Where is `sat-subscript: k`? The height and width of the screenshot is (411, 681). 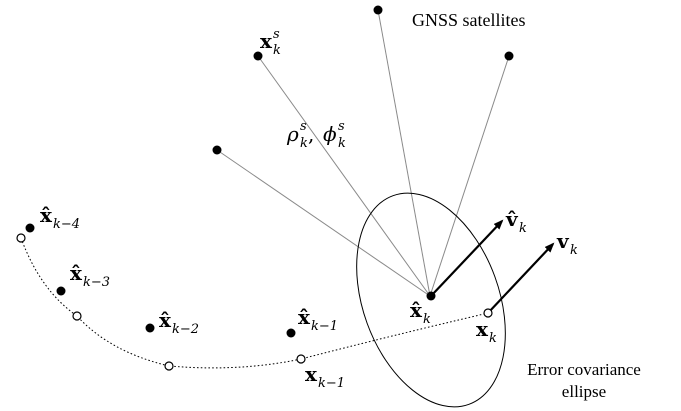 sat-subscript: k is located at coordinates (277, 50).